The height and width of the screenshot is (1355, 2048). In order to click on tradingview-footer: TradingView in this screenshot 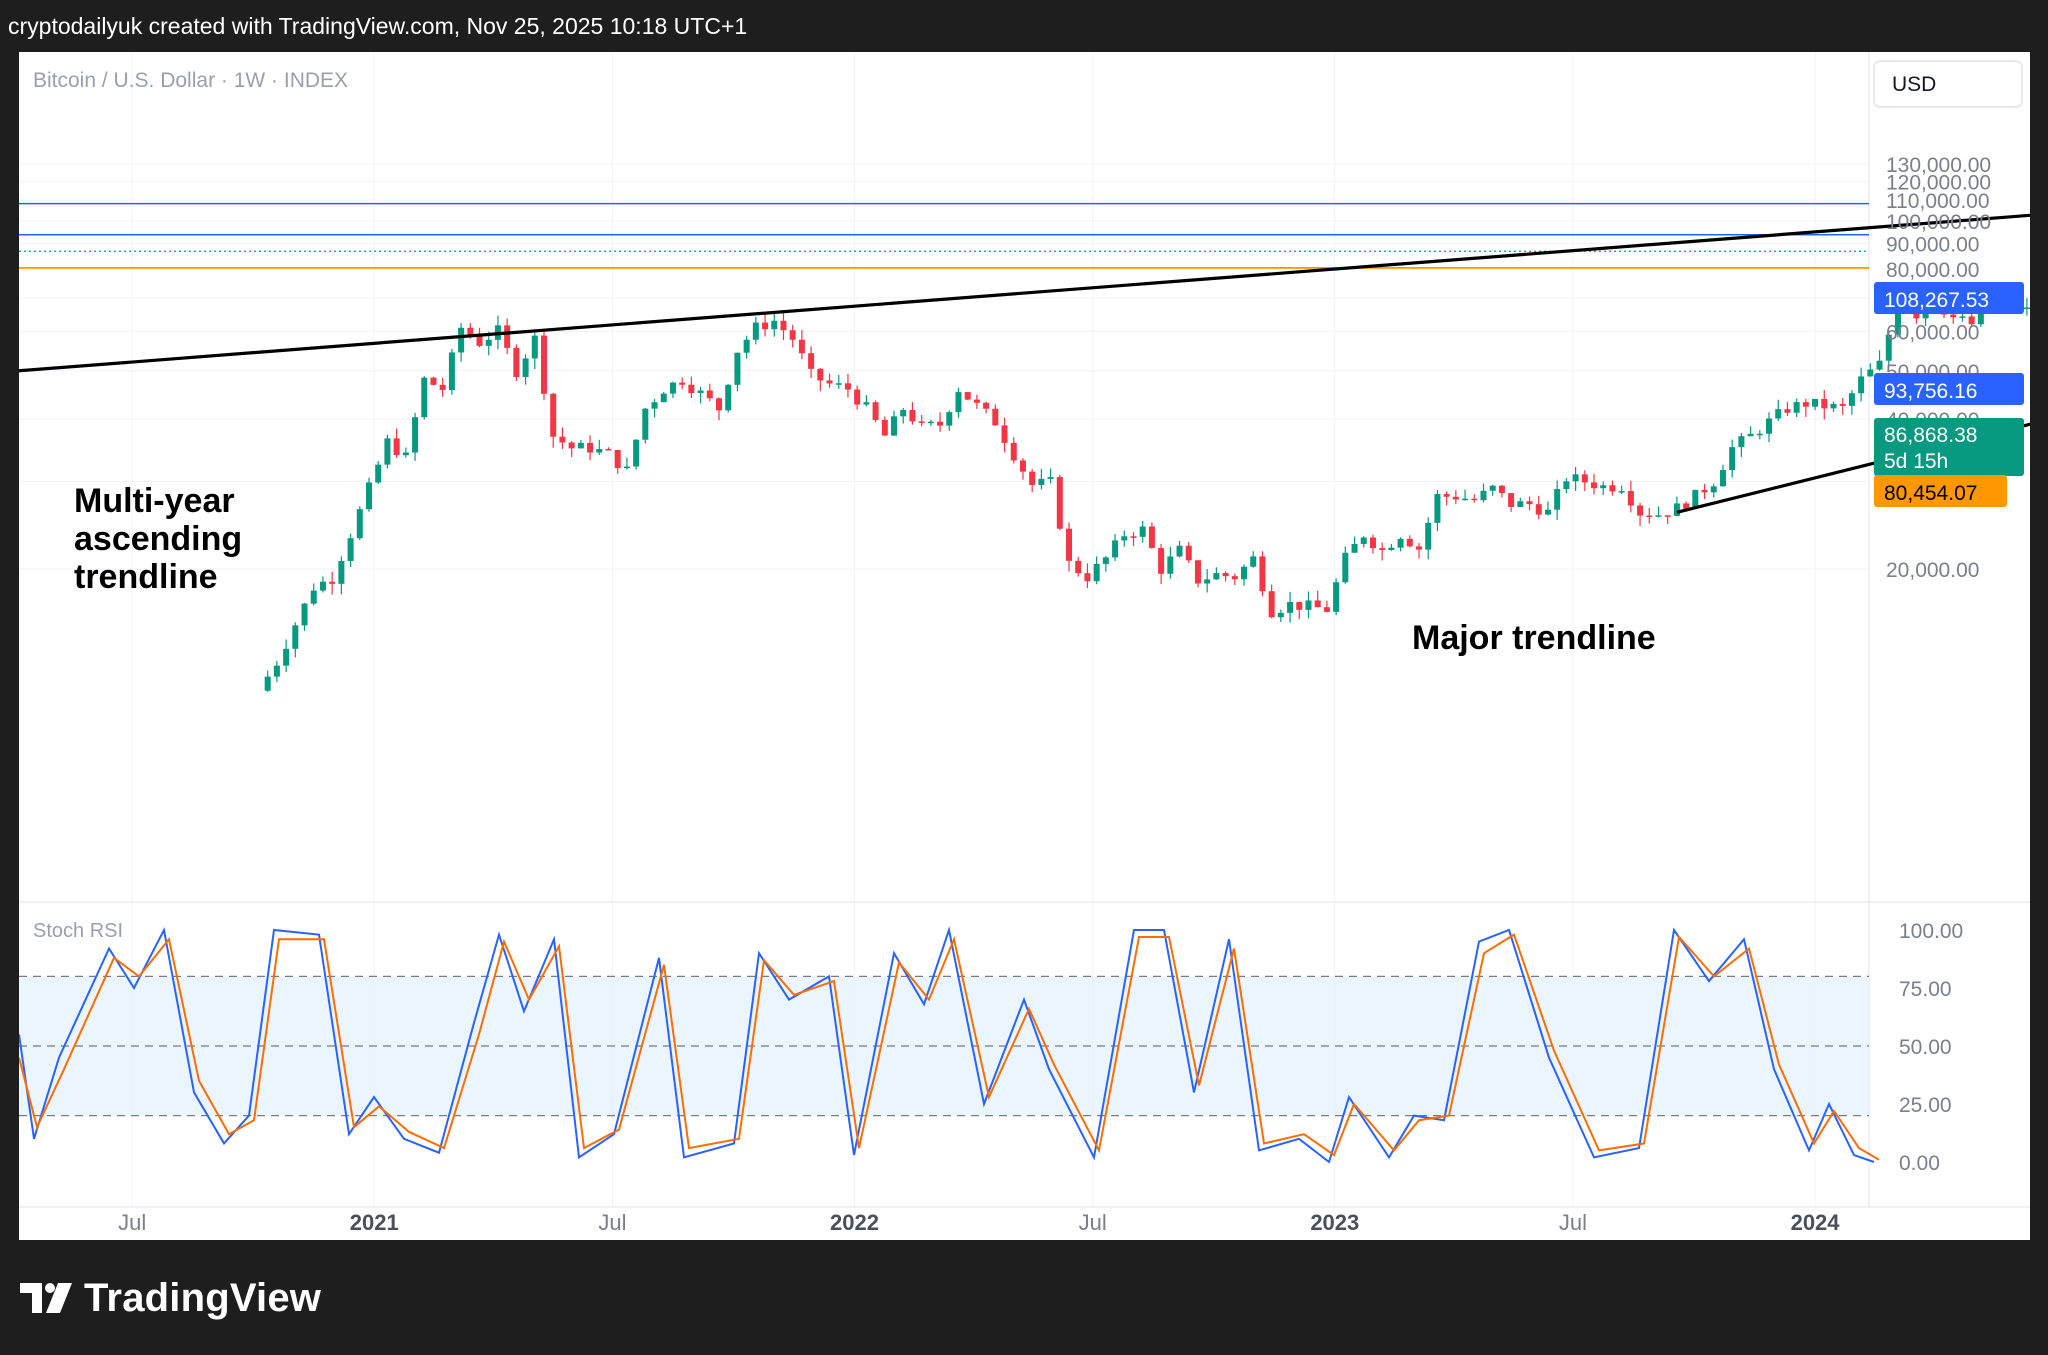, I will do `click(170, 1298)`.